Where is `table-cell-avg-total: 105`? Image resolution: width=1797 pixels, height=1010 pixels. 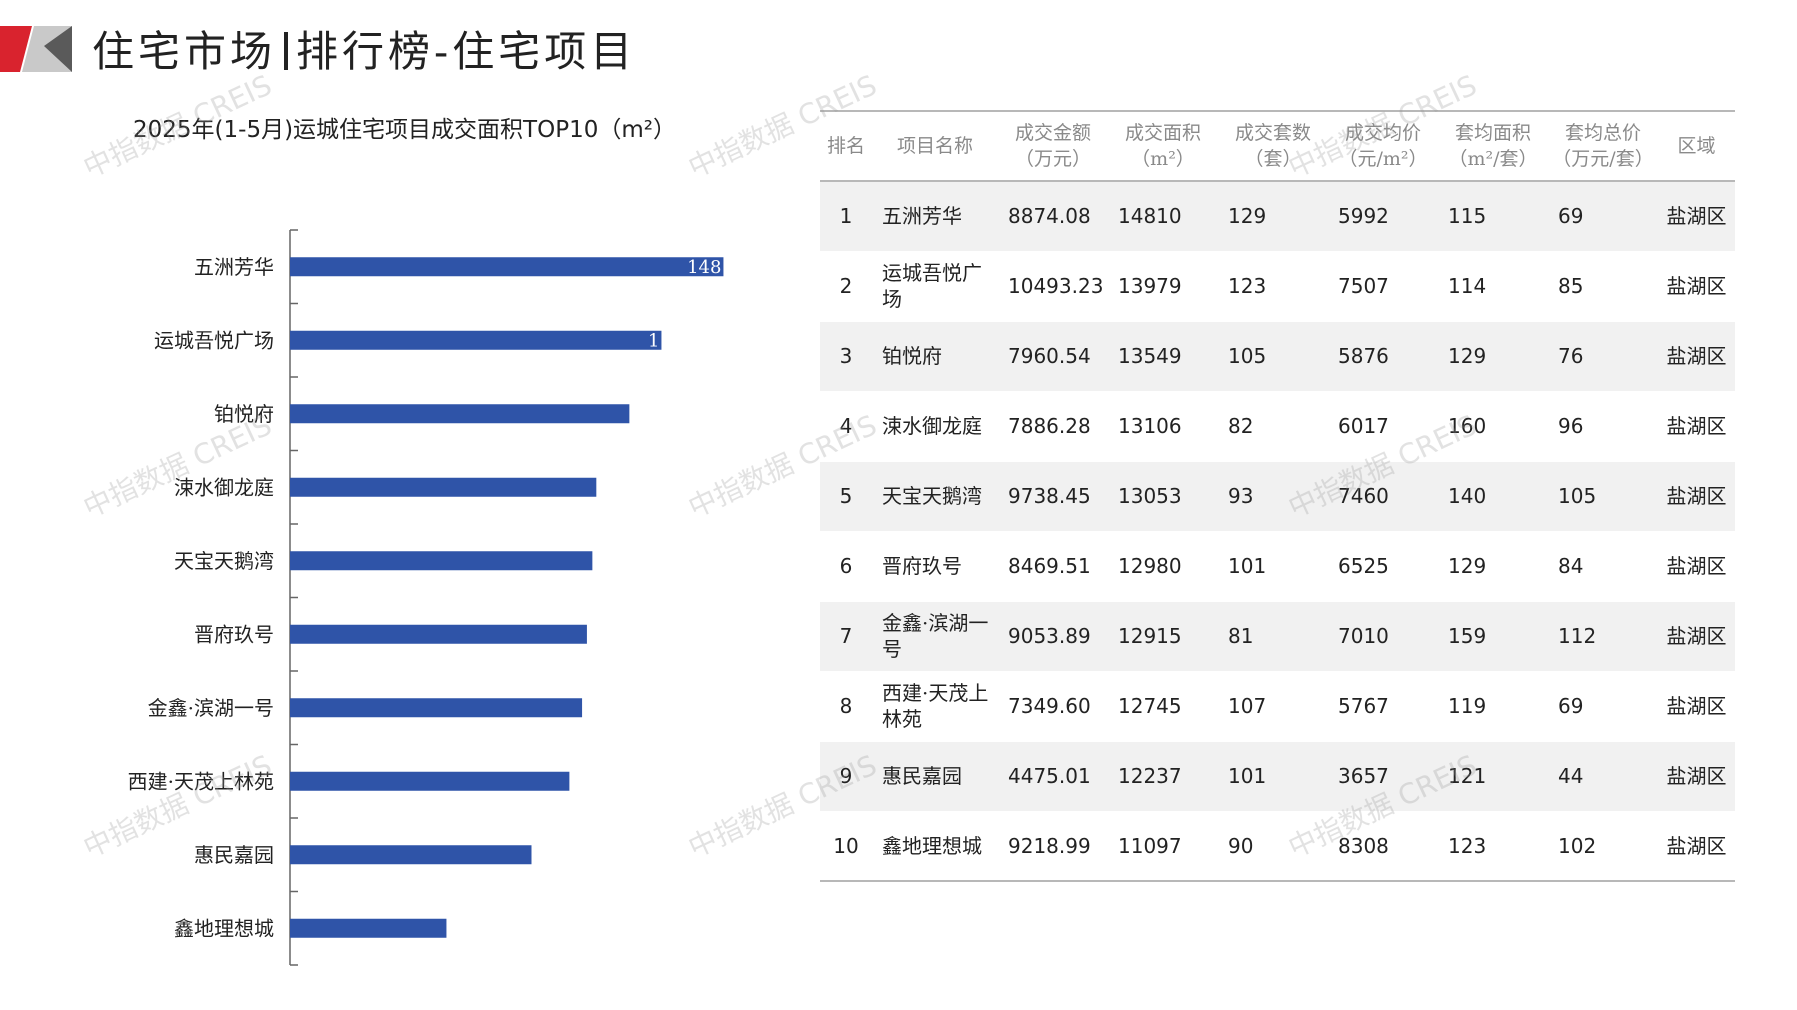
table-cell-avg-total: 105 is located at coordinates (1603, 496).